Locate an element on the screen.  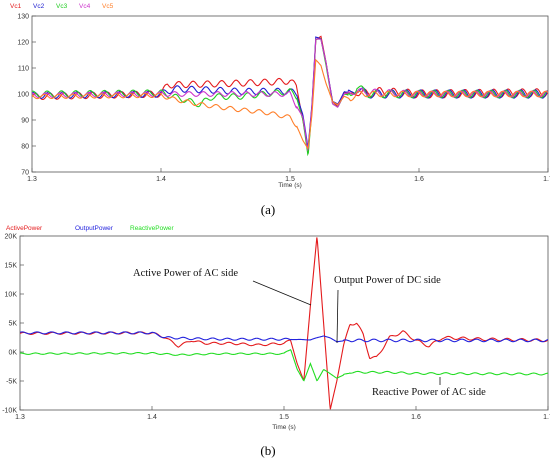
chart-caption: (a) is located at coordinates (268, 209).